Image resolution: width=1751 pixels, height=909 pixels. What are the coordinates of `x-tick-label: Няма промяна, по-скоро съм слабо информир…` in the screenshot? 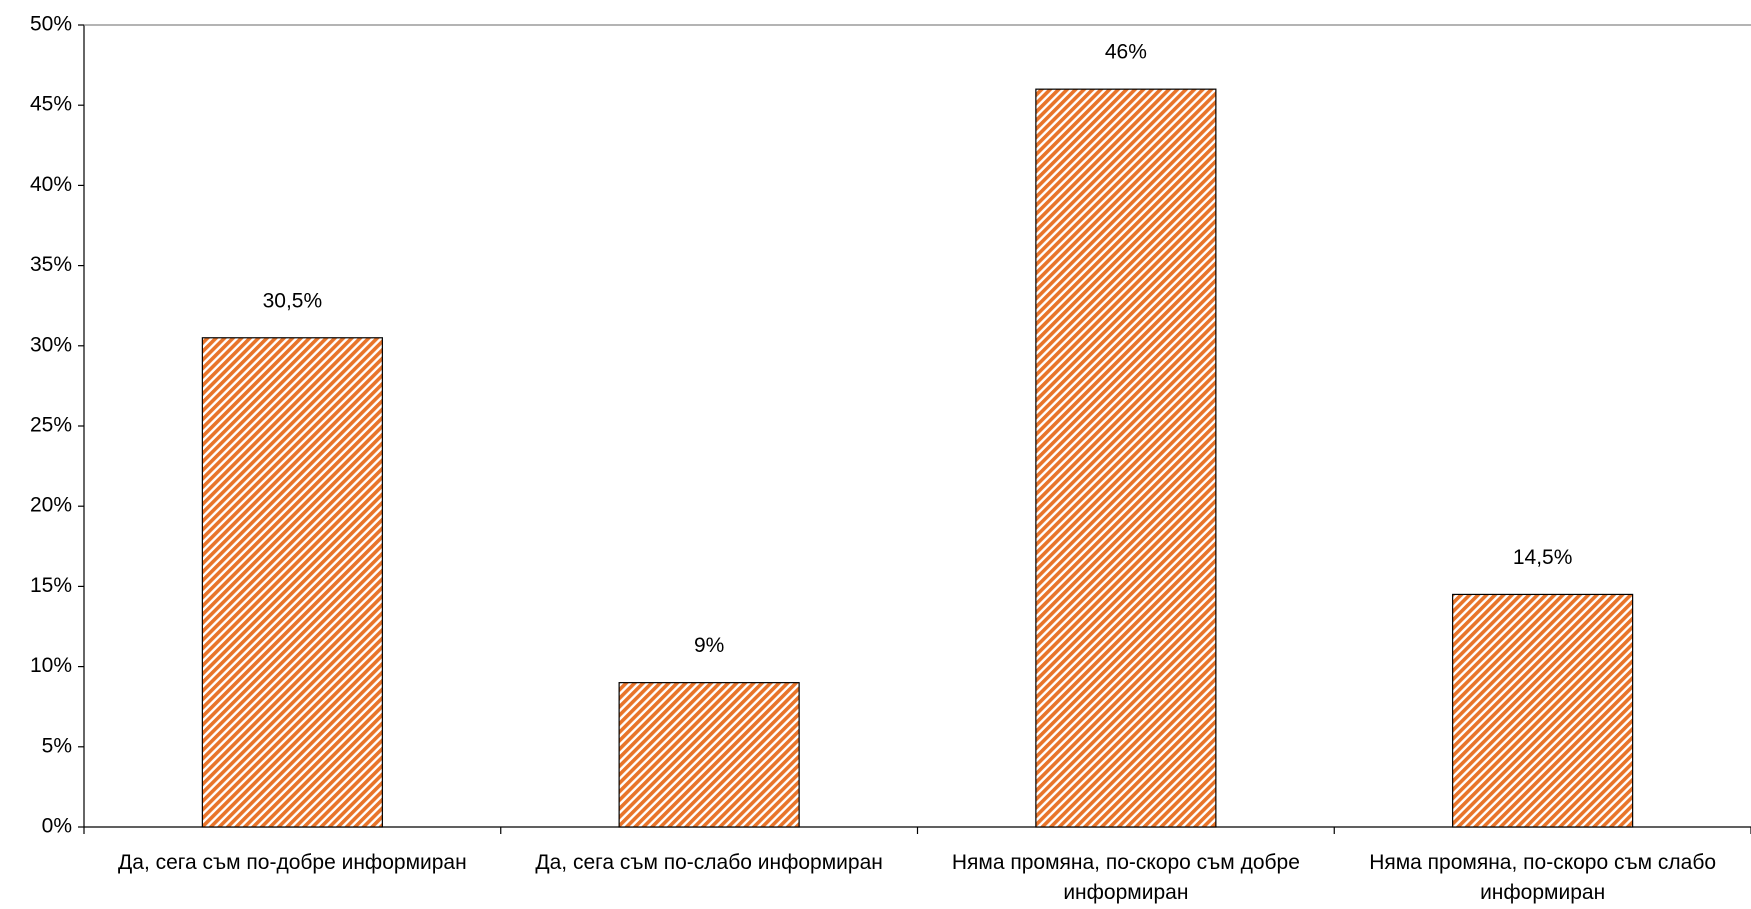 It's located at (1542, 877).